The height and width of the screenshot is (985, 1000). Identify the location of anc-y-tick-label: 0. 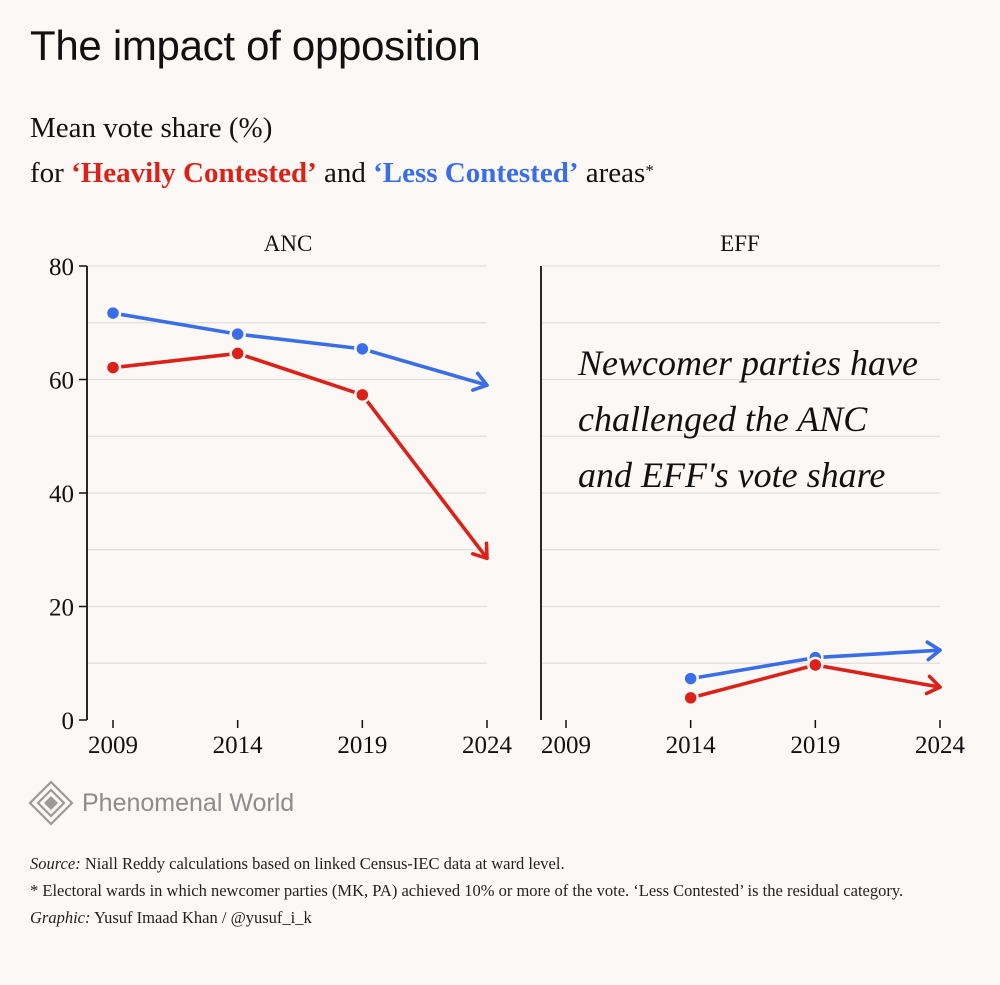
(68, 721).